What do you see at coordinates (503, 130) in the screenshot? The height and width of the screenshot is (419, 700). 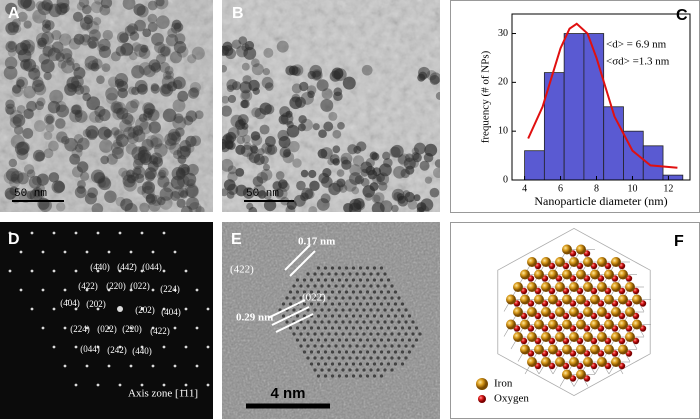 I see `y-tick-label: 10` at bounding box center [503, 130].